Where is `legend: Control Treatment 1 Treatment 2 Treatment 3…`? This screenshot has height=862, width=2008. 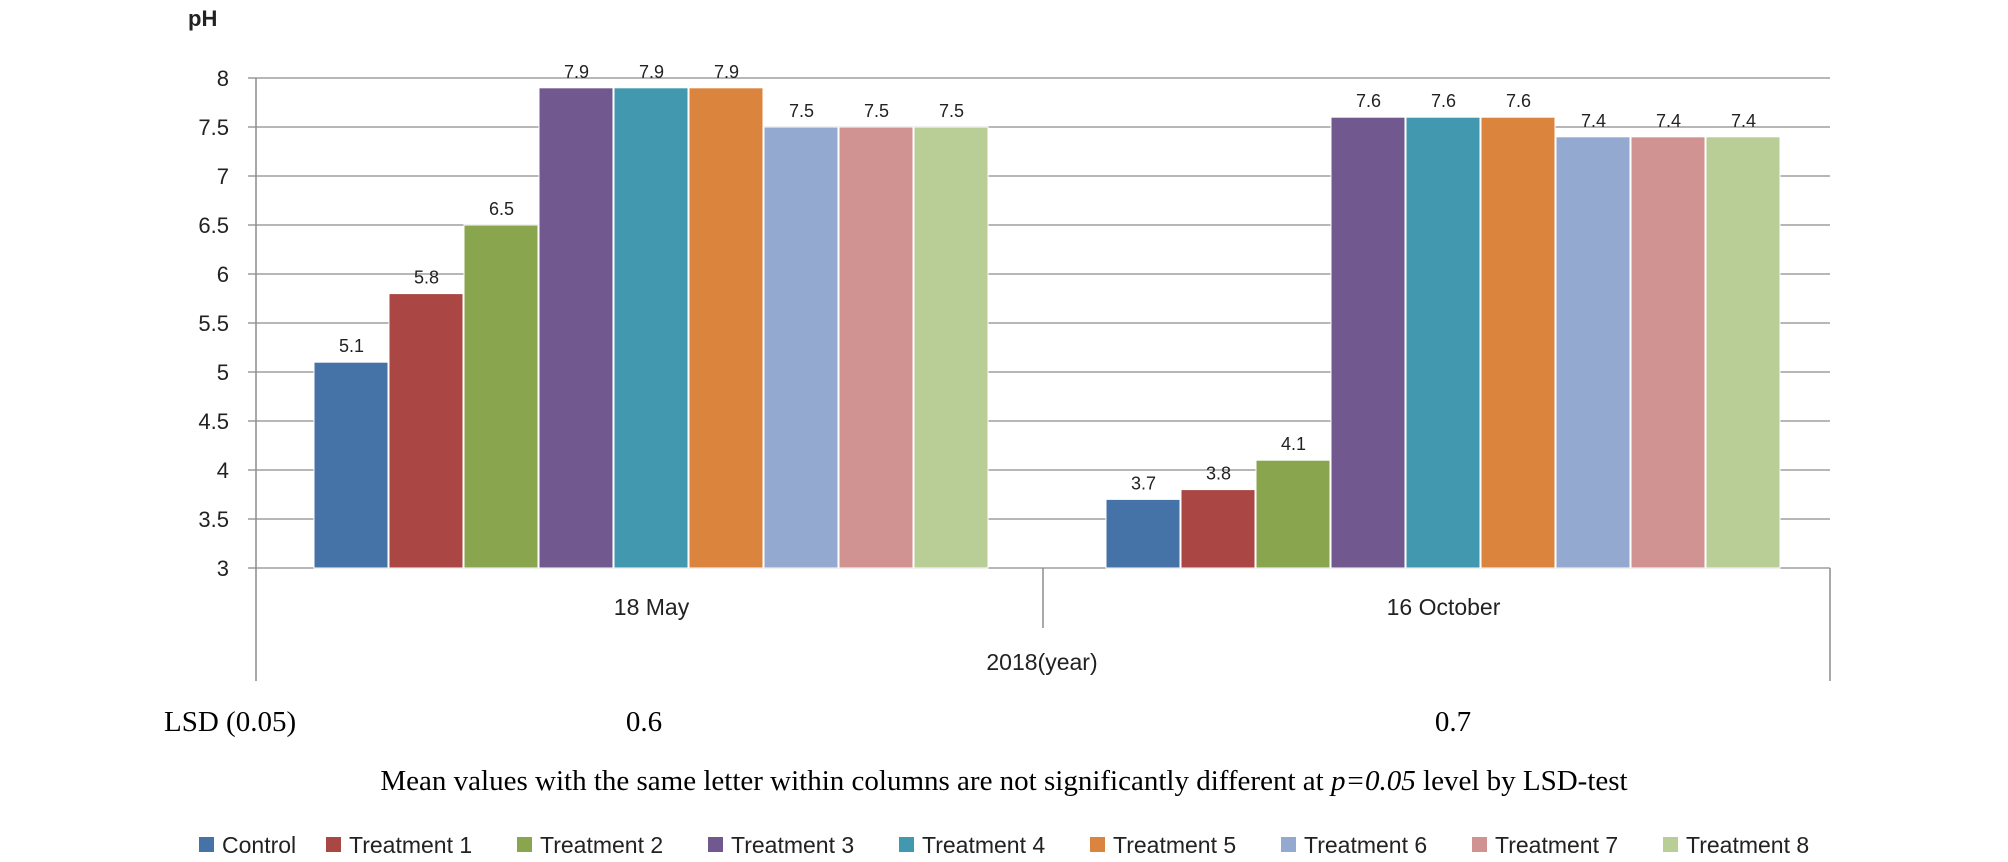
legend: Control Treatment 1 Treatment 2 Treatment 3… is located at coordinates (1004, 845).